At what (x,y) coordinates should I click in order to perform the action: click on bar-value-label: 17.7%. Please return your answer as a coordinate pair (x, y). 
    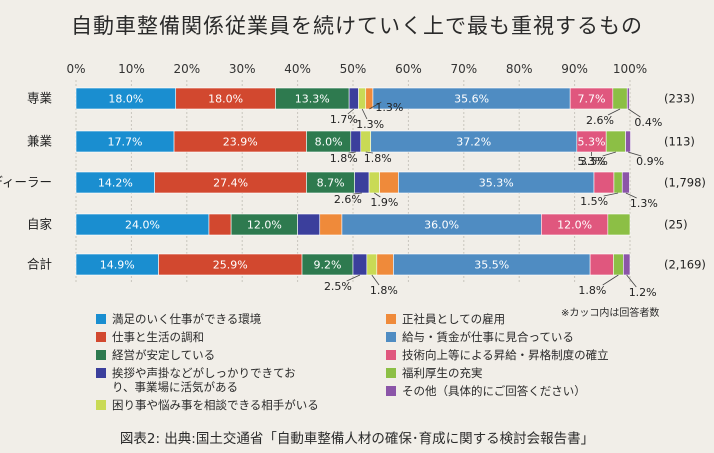
    Looking at the image, I should click on (125, 142).